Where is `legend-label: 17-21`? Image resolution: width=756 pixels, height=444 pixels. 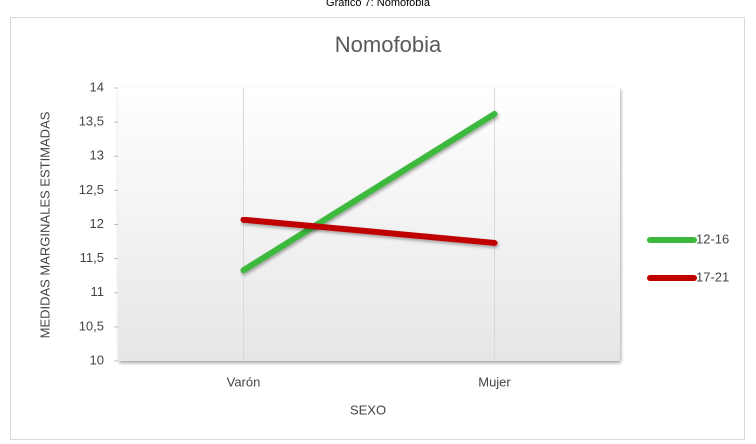 legend-label: 17-21 is located at coordinates (712, 276).